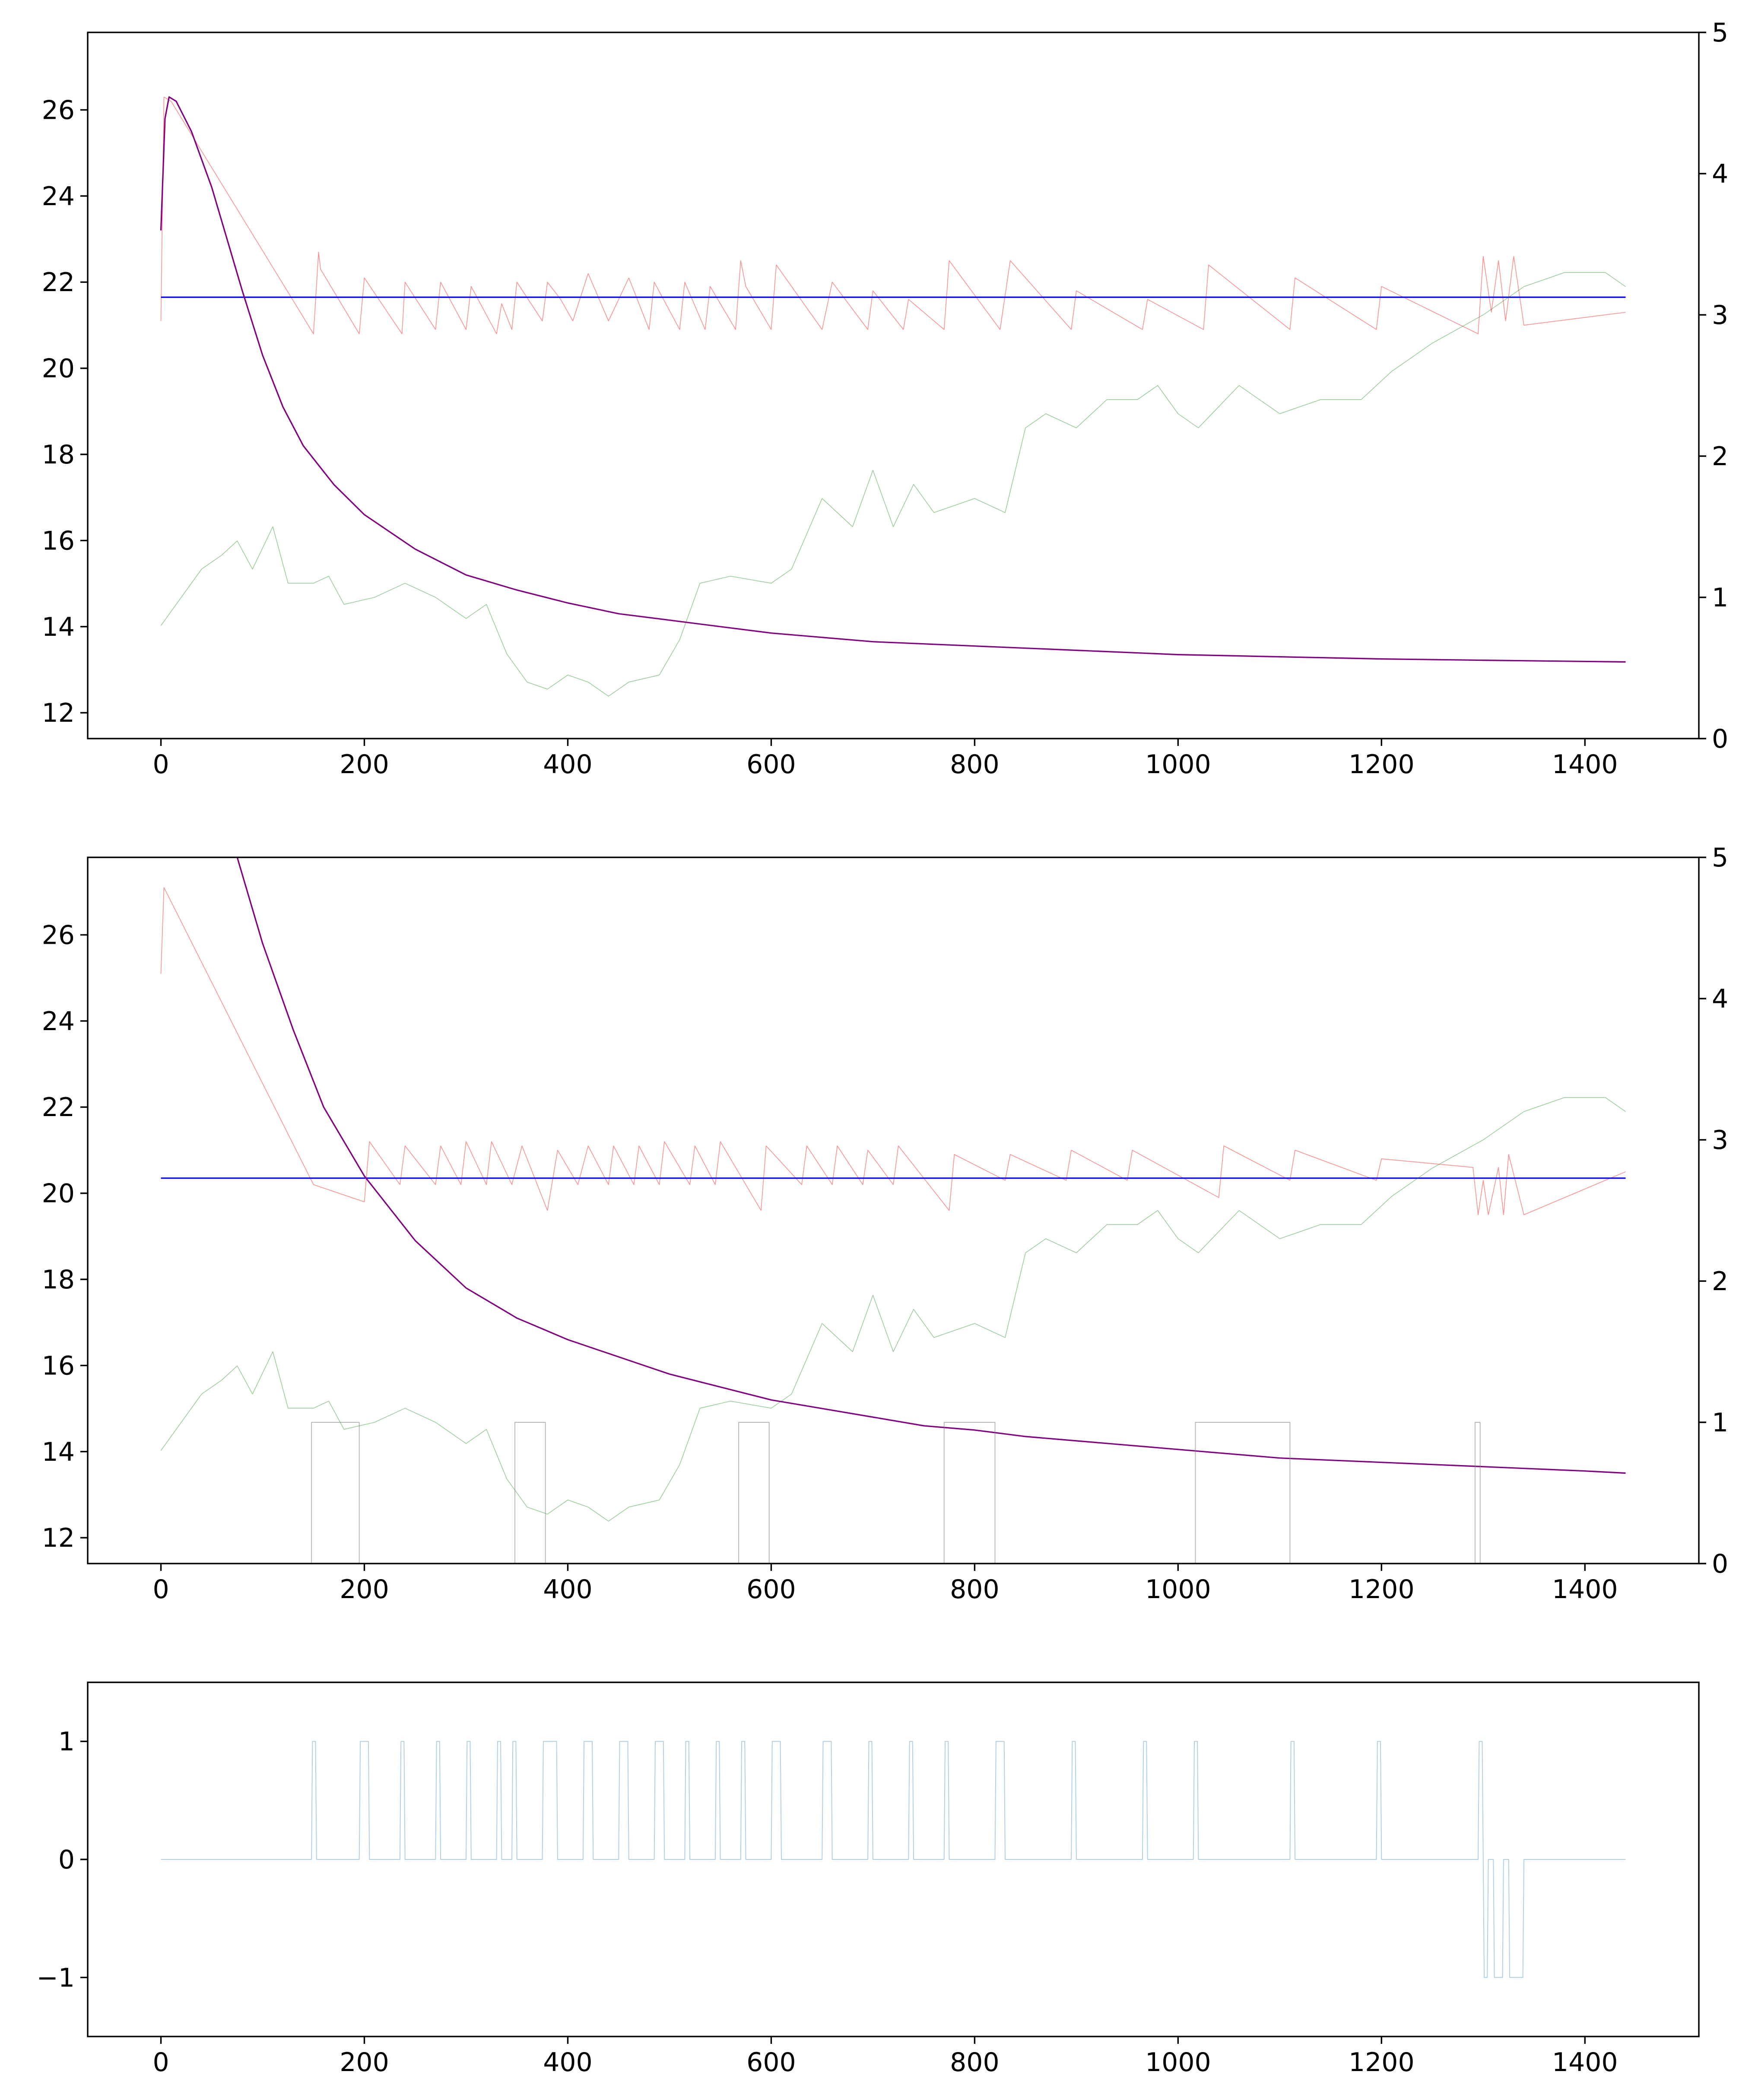  What do you see at coordinates (56, 1978) in the screenshot?
I see `y-tick-label: −1` at bounding box center [56, 1978].